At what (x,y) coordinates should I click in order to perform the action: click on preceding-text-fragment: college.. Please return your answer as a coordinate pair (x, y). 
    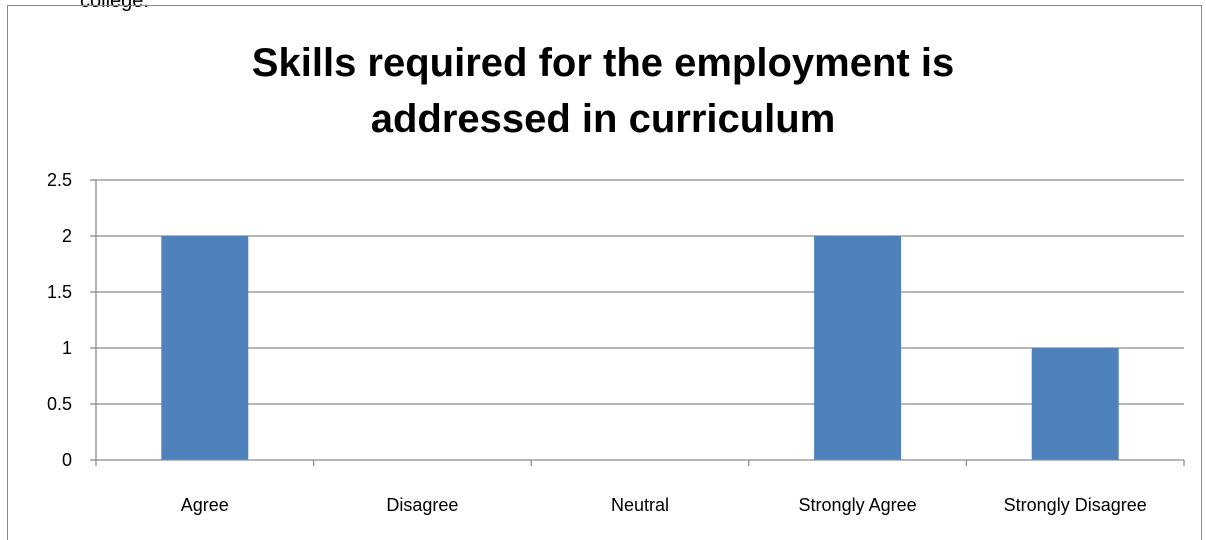
    Looking at the image, I should click on (114, 6).